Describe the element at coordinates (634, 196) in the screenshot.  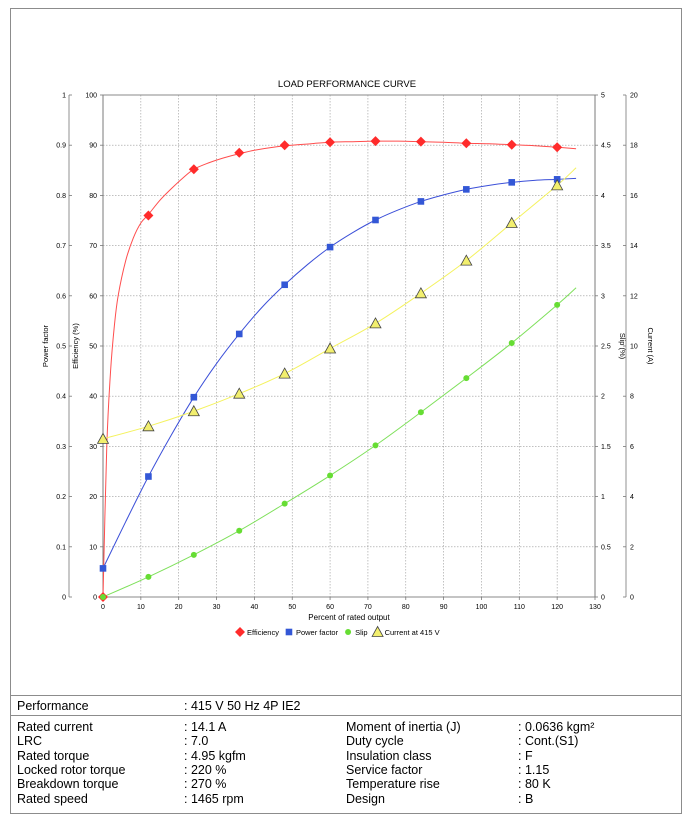
I see `current-tick-label: 16` at that location.